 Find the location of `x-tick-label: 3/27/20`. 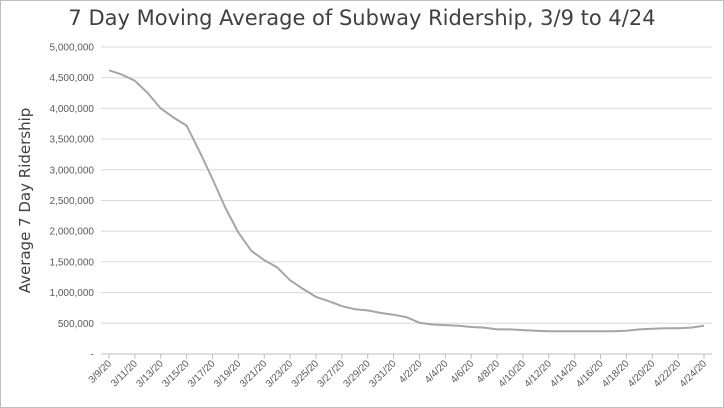

x-tick-label: 3/27/20 is located at coordinates (332, 374).